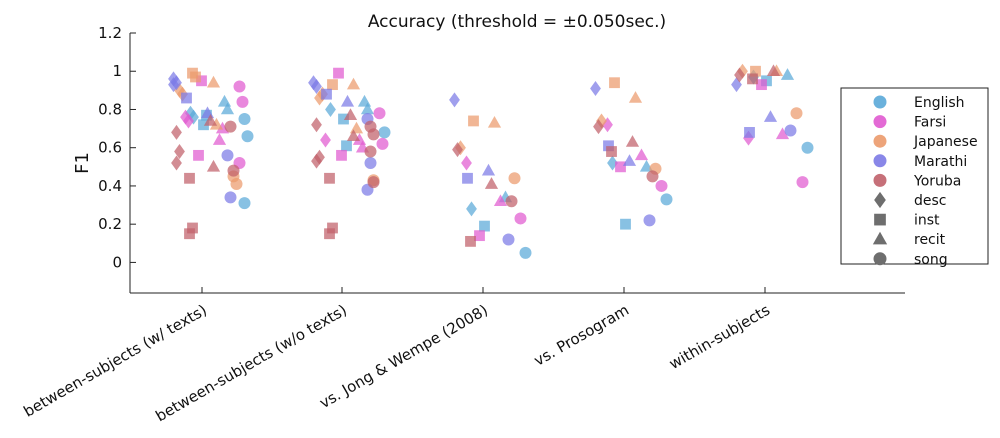 This screenshot has height=438, width=1000. I want to click on y-tick-label: 1, so click(117, 71).